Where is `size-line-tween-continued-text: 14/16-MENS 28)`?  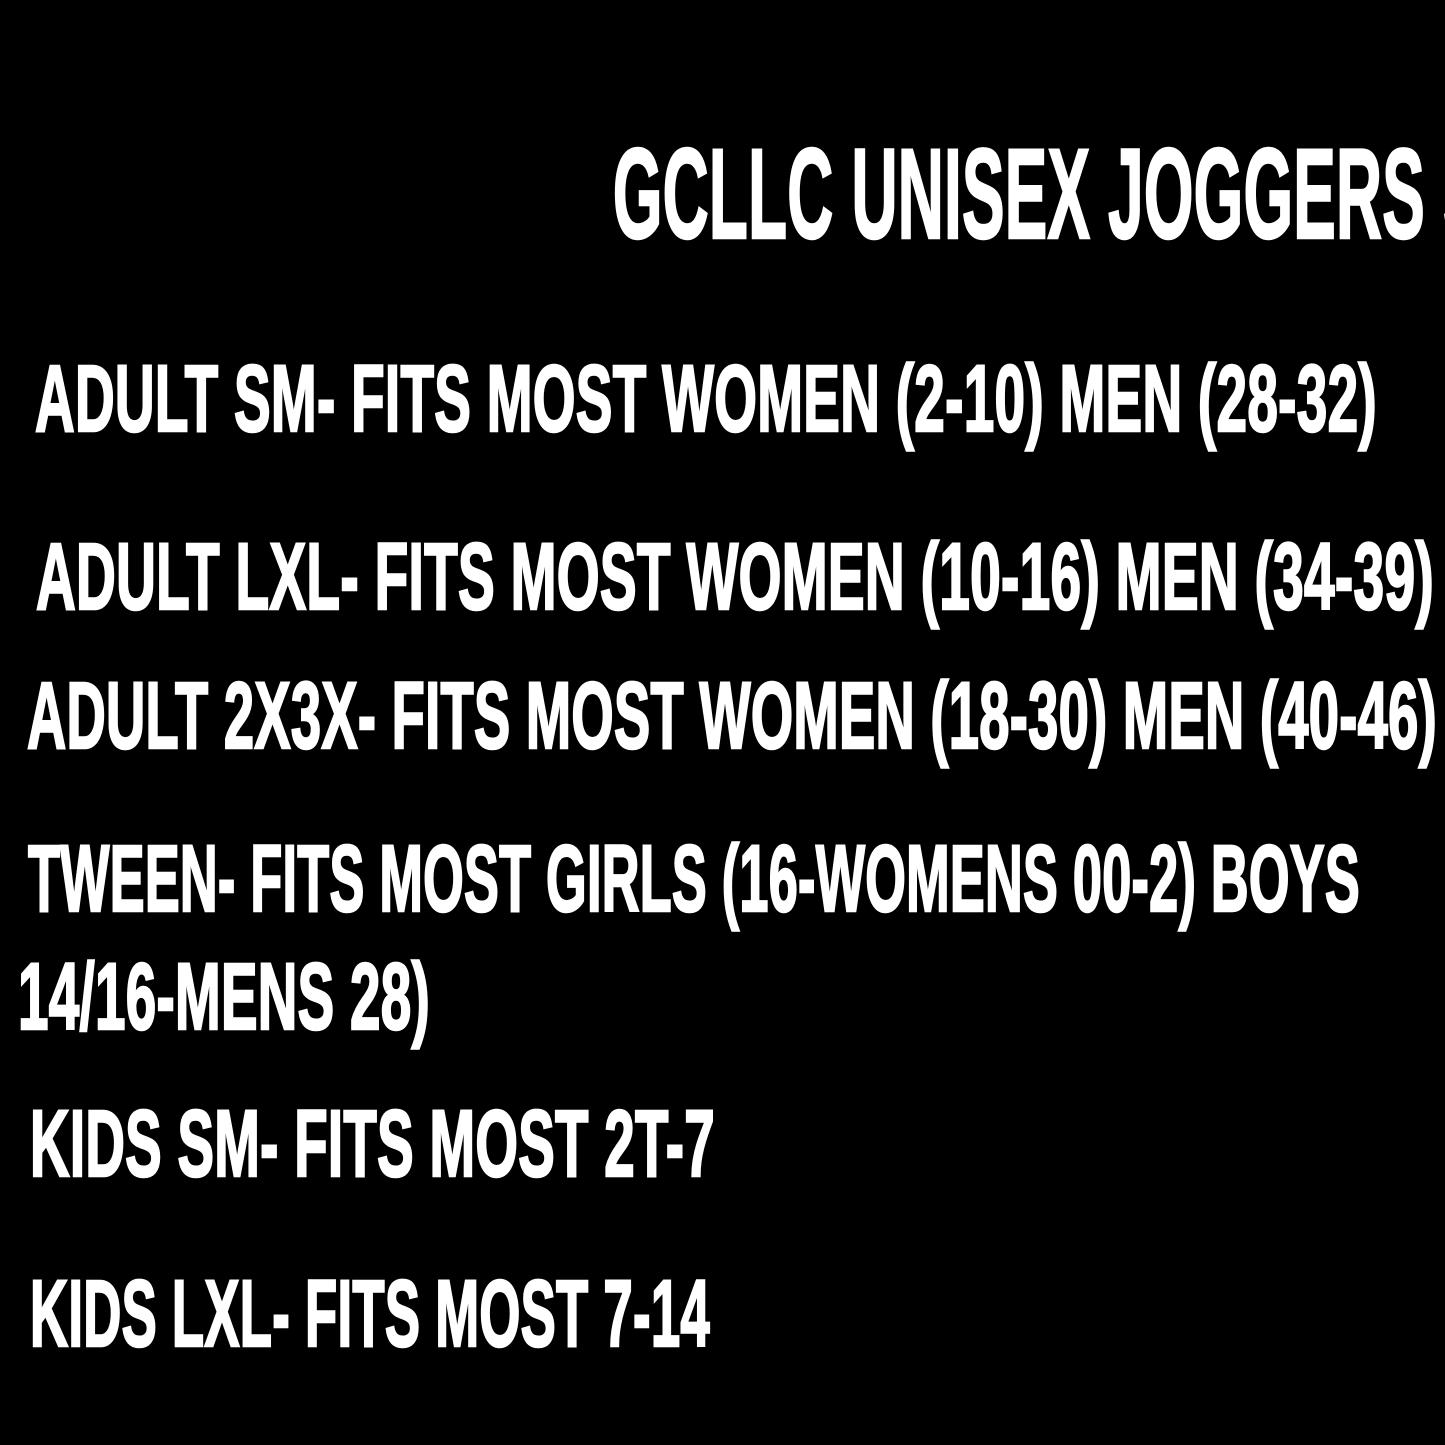 size-line-tween-continued-text: 14/16-MENS 28) is located at coordinates (223, 997).